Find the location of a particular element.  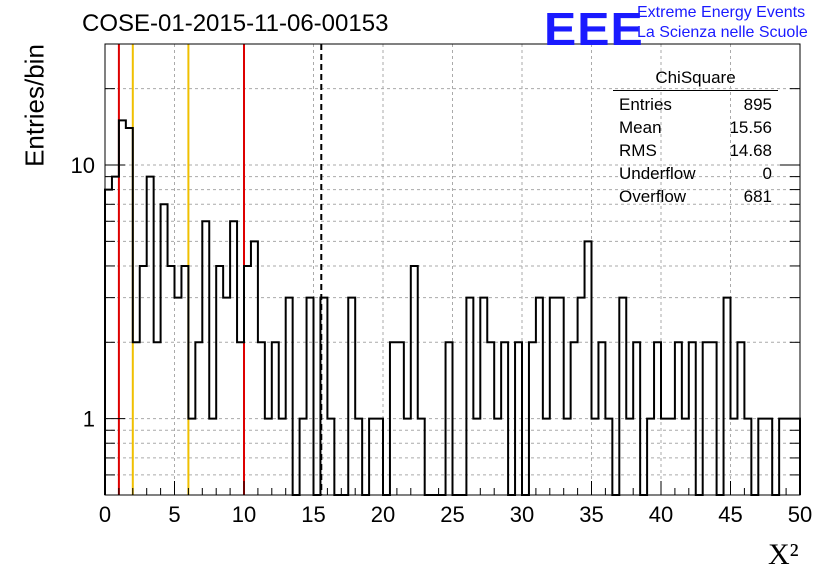

stats-value: 681 is located at coordinates (757, 196).